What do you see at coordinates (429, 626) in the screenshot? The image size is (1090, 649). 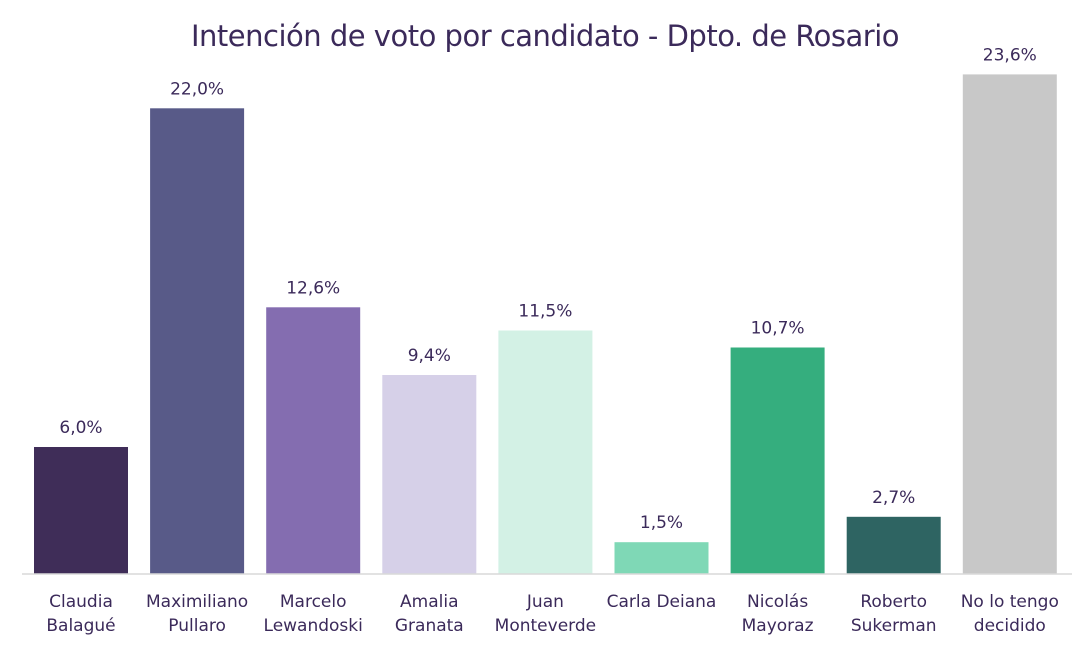 I see `category-label-3-line-1: Granata` at bounding box center [429, 626].